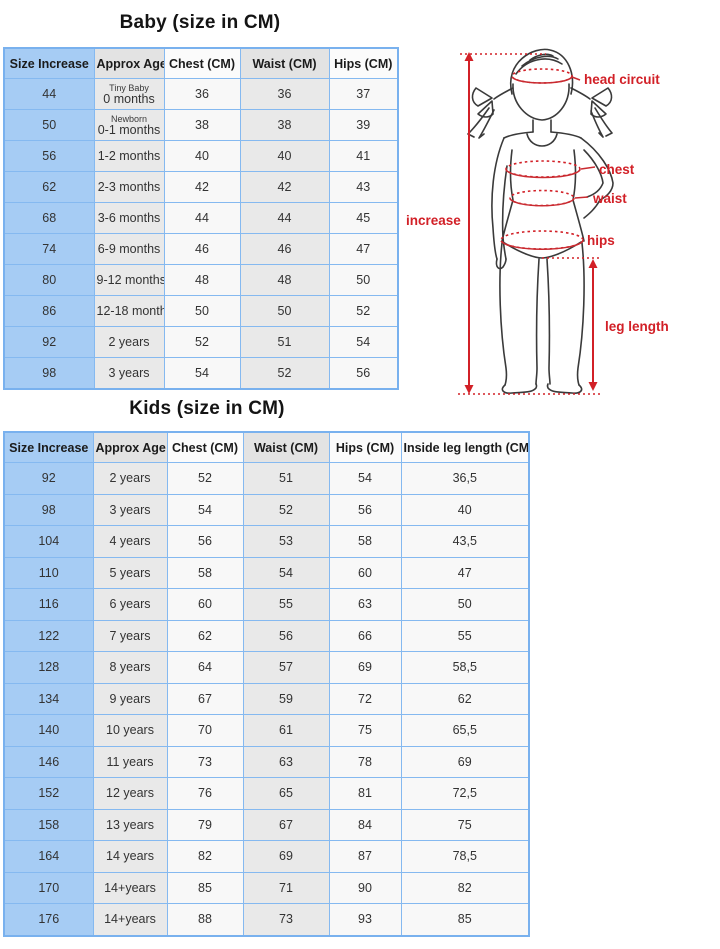  What do you see at coordinates (266, 793) in the screenshot?
I see `table-row: 152 12 years 76 65 81 72,5` at bounding box center [266, 793].